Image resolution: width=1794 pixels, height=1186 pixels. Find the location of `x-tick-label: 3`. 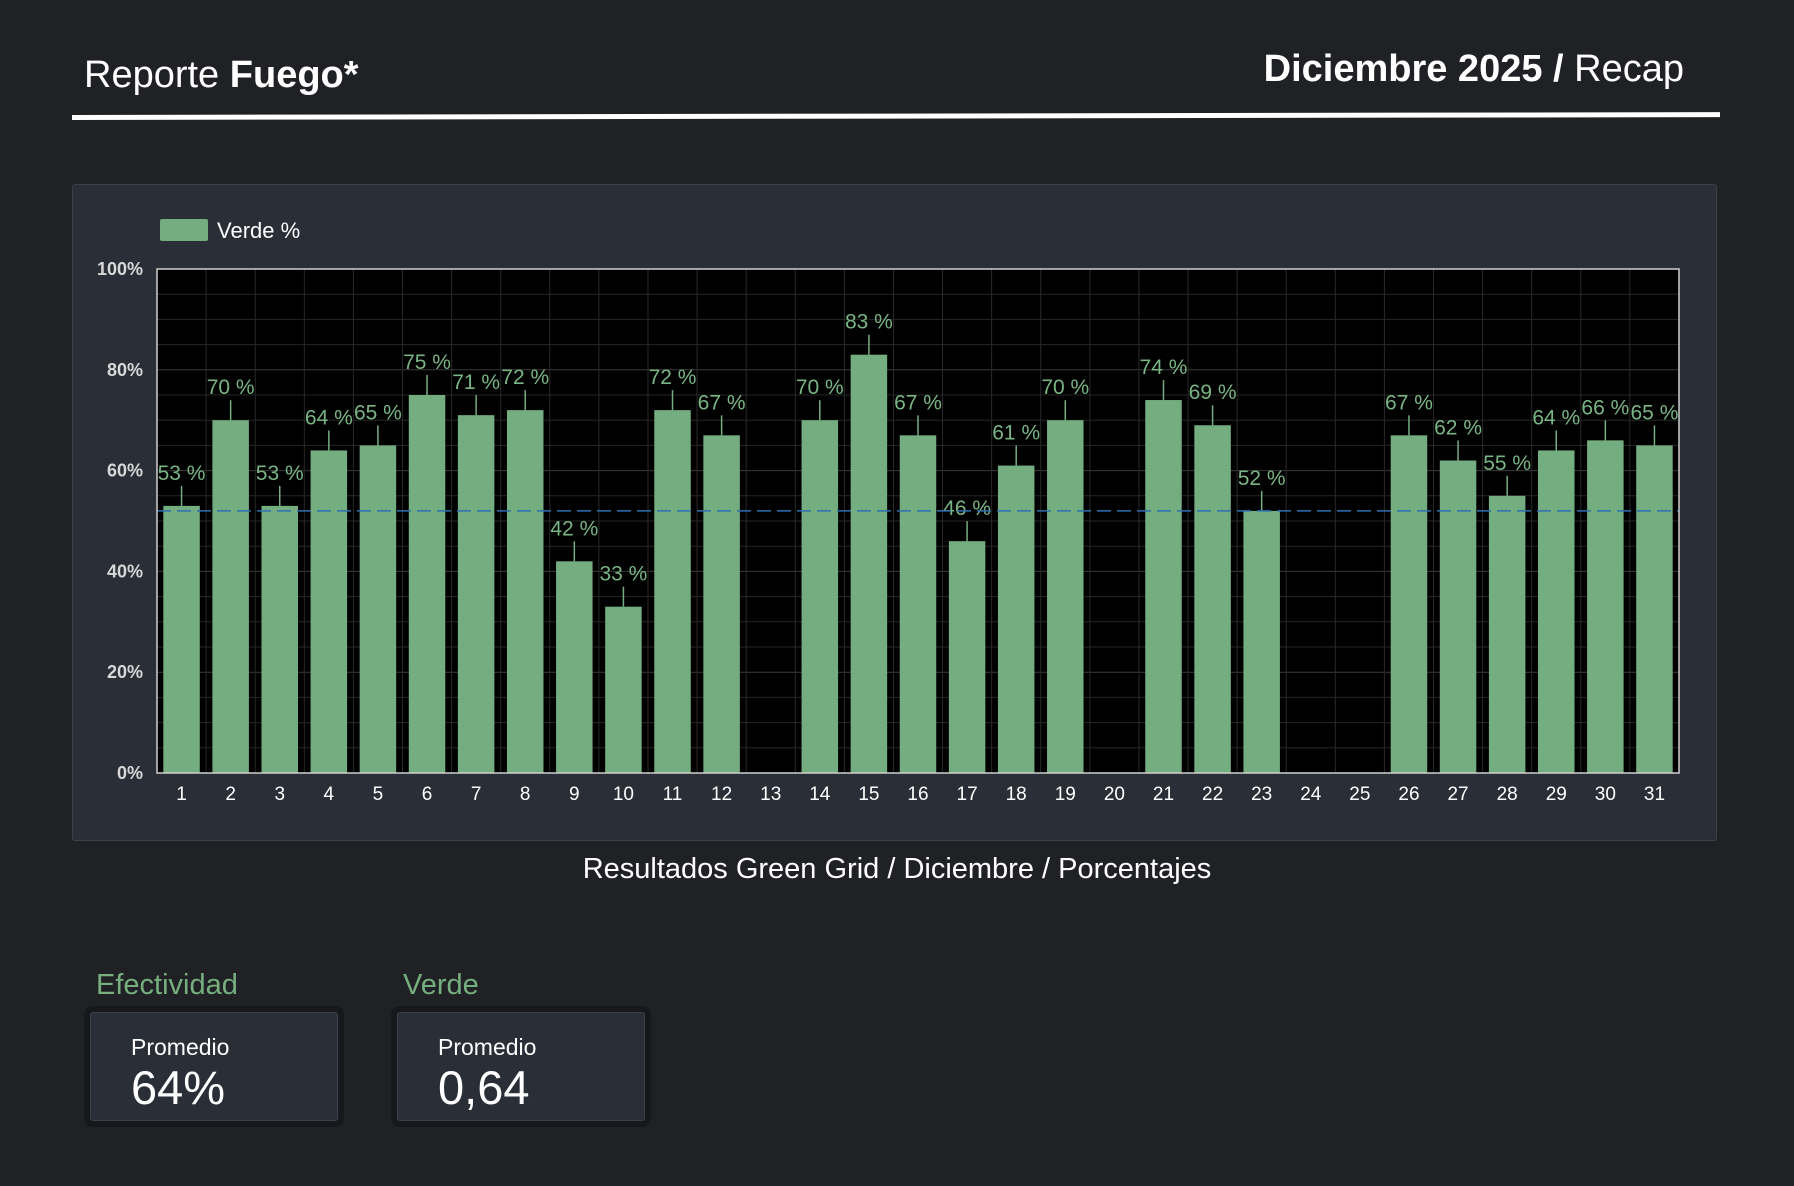

x-tick-label: 3 is located at coordinates (279, 794).